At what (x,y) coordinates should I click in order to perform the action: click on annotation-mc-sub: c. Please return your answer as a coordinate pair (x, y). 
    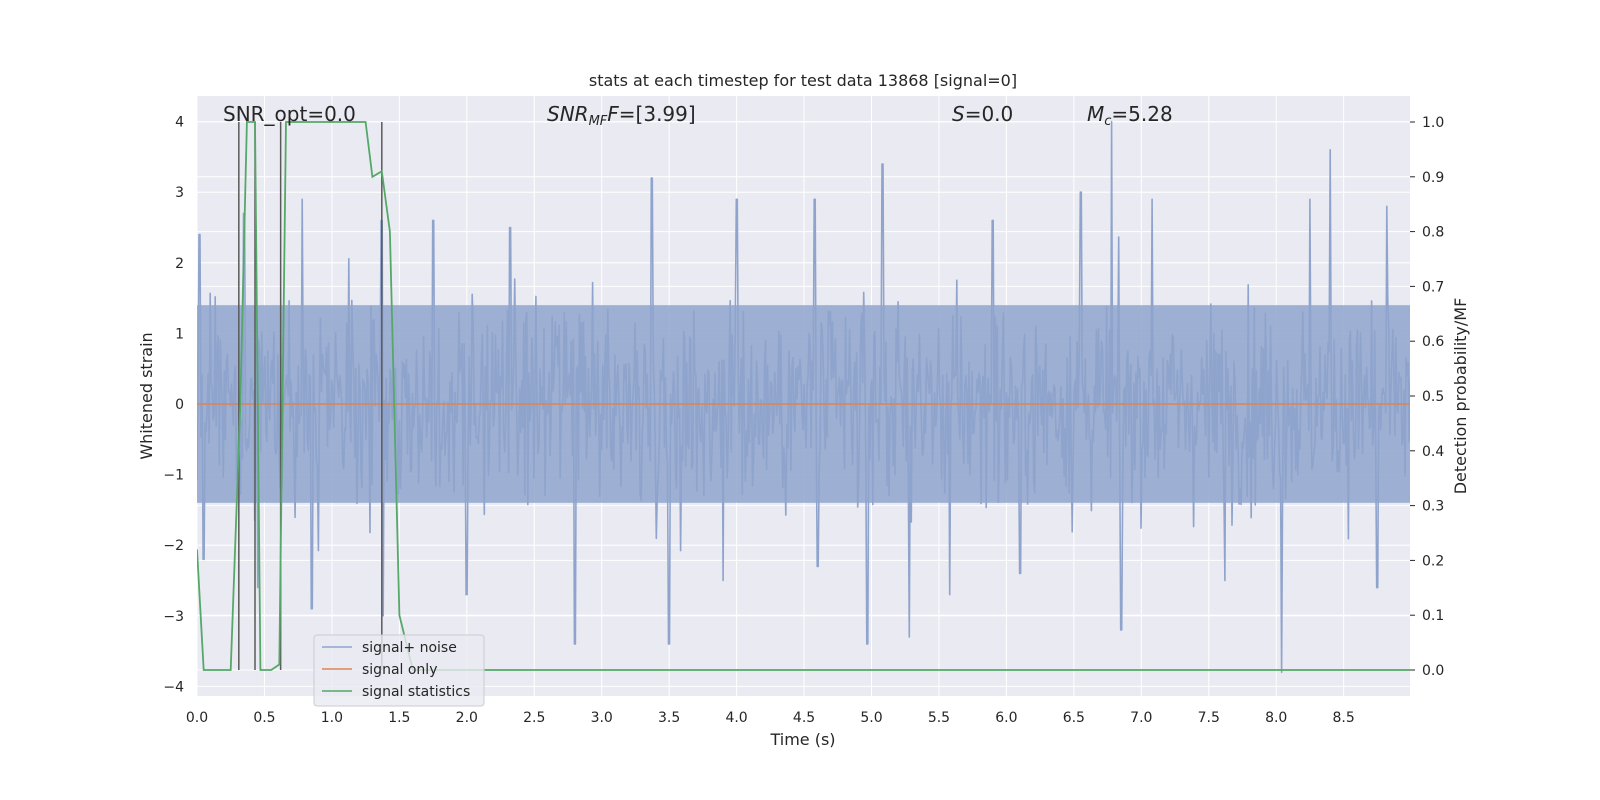
    Looking at the image, I should click on (1107, 121).